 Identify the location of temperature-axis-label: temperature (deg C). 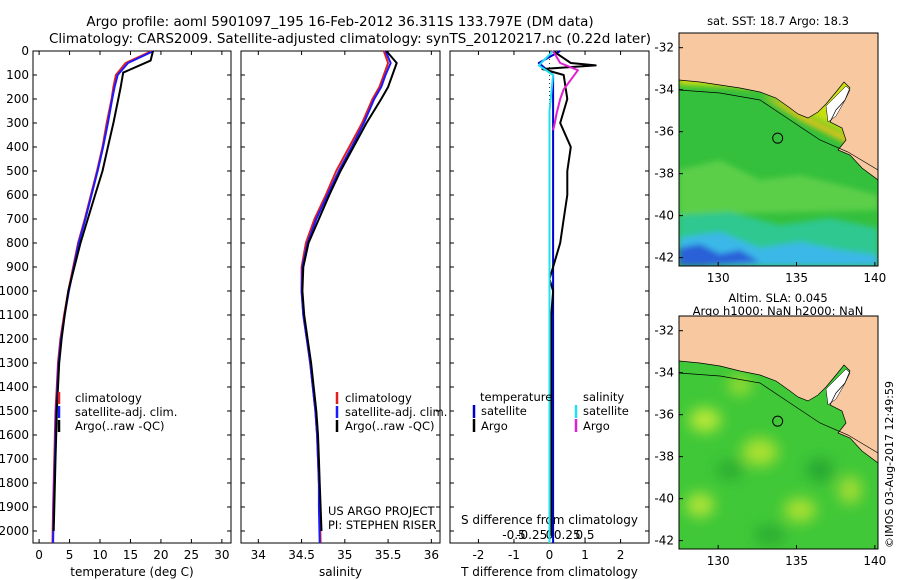
(131, 572).